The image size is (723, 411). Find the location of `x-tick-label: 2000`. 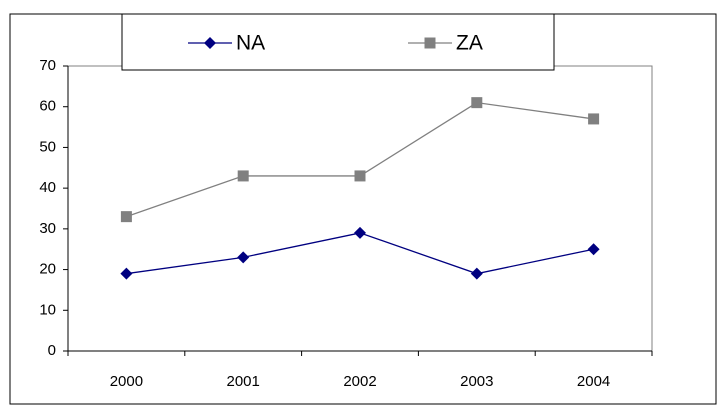

x-tick-label: 2000 is located at coordinates (126, 381).